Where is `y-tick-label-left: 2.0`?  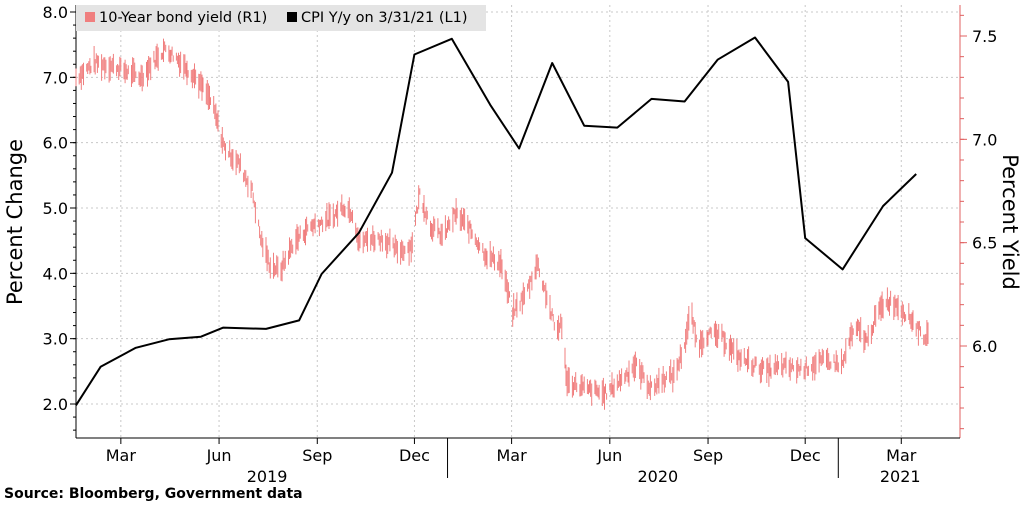 y-tick-label-left: 2.0 is located at coordinates (55, 404).